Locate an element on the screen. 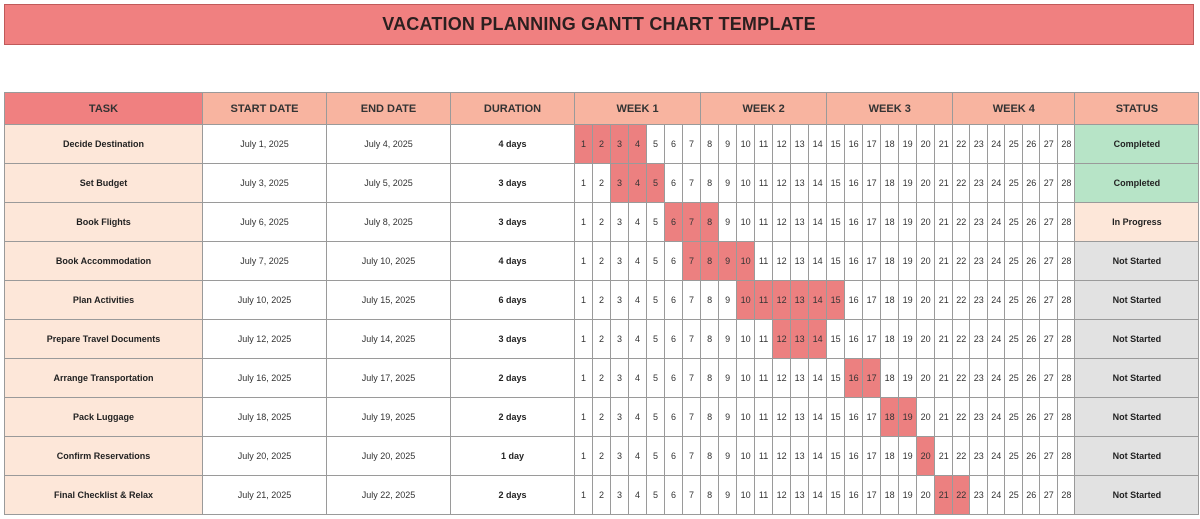  start-date: July 21, 2025 is located at coordinates (264, 495).